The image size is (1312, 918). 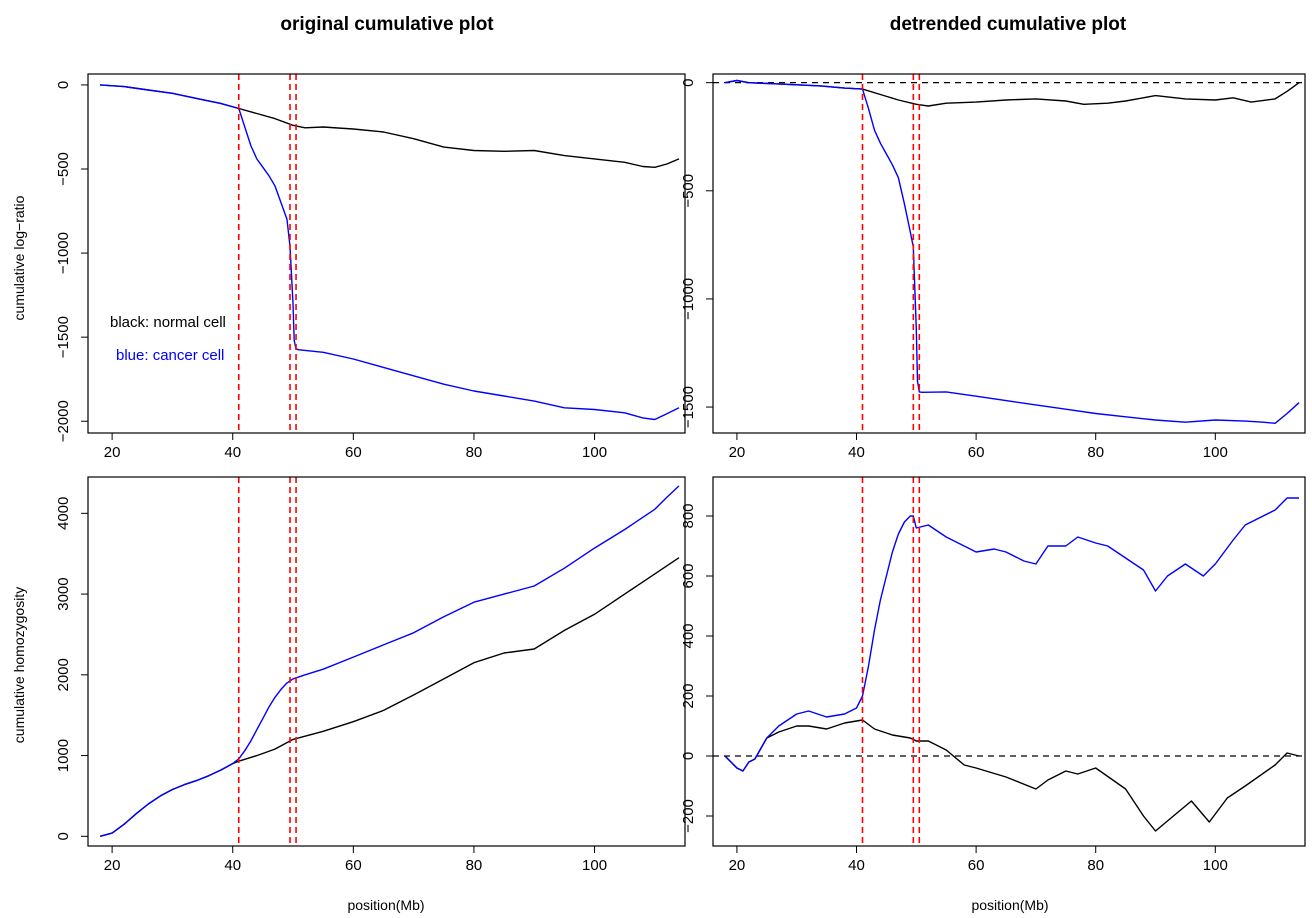 I want to click on y-axis-label-top: cumulative log−ratio, so click(x=19, y=257).